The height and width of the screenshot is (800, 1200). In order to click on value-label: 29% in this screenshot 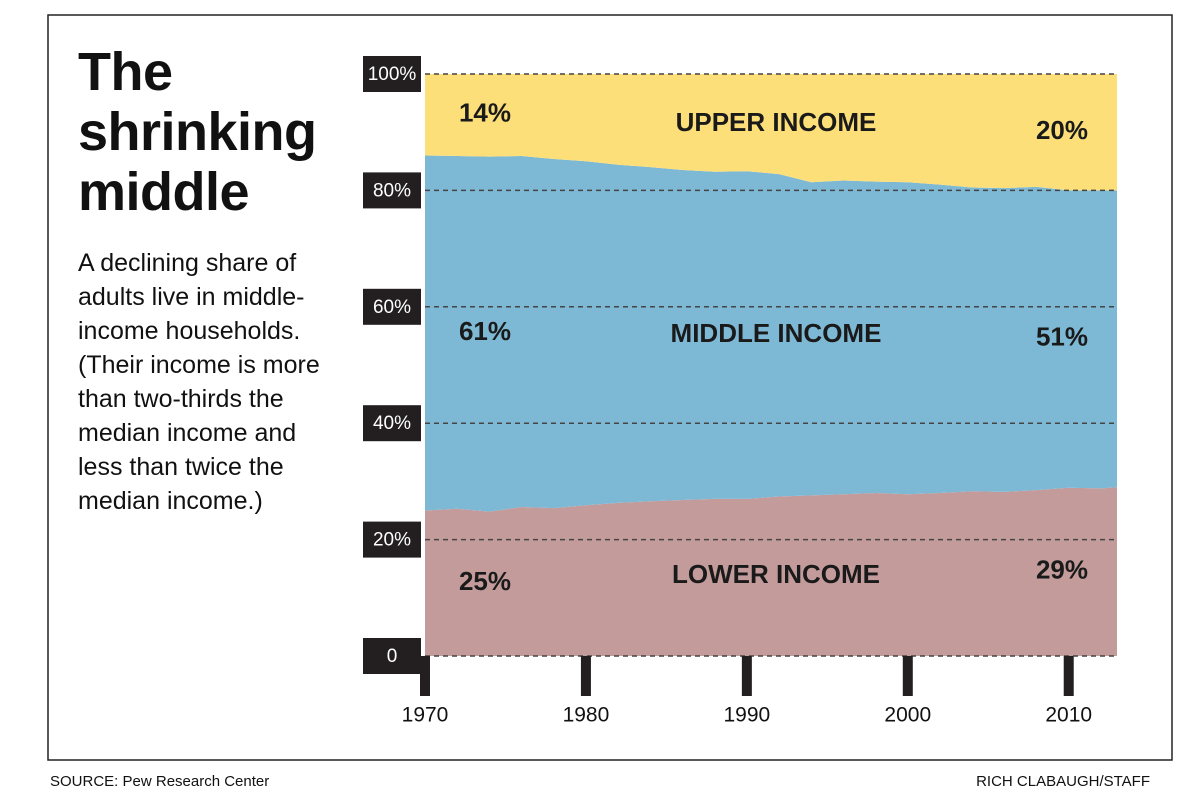, I will do `click(1062, 569)`.